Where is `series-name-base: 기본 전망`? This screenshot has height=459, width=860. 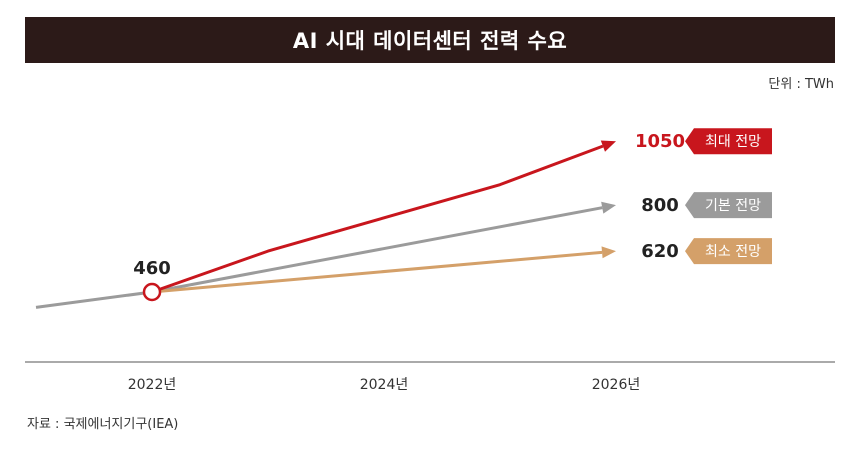 series-name-base: 기본 전망 is located at coordinates (733, 206).